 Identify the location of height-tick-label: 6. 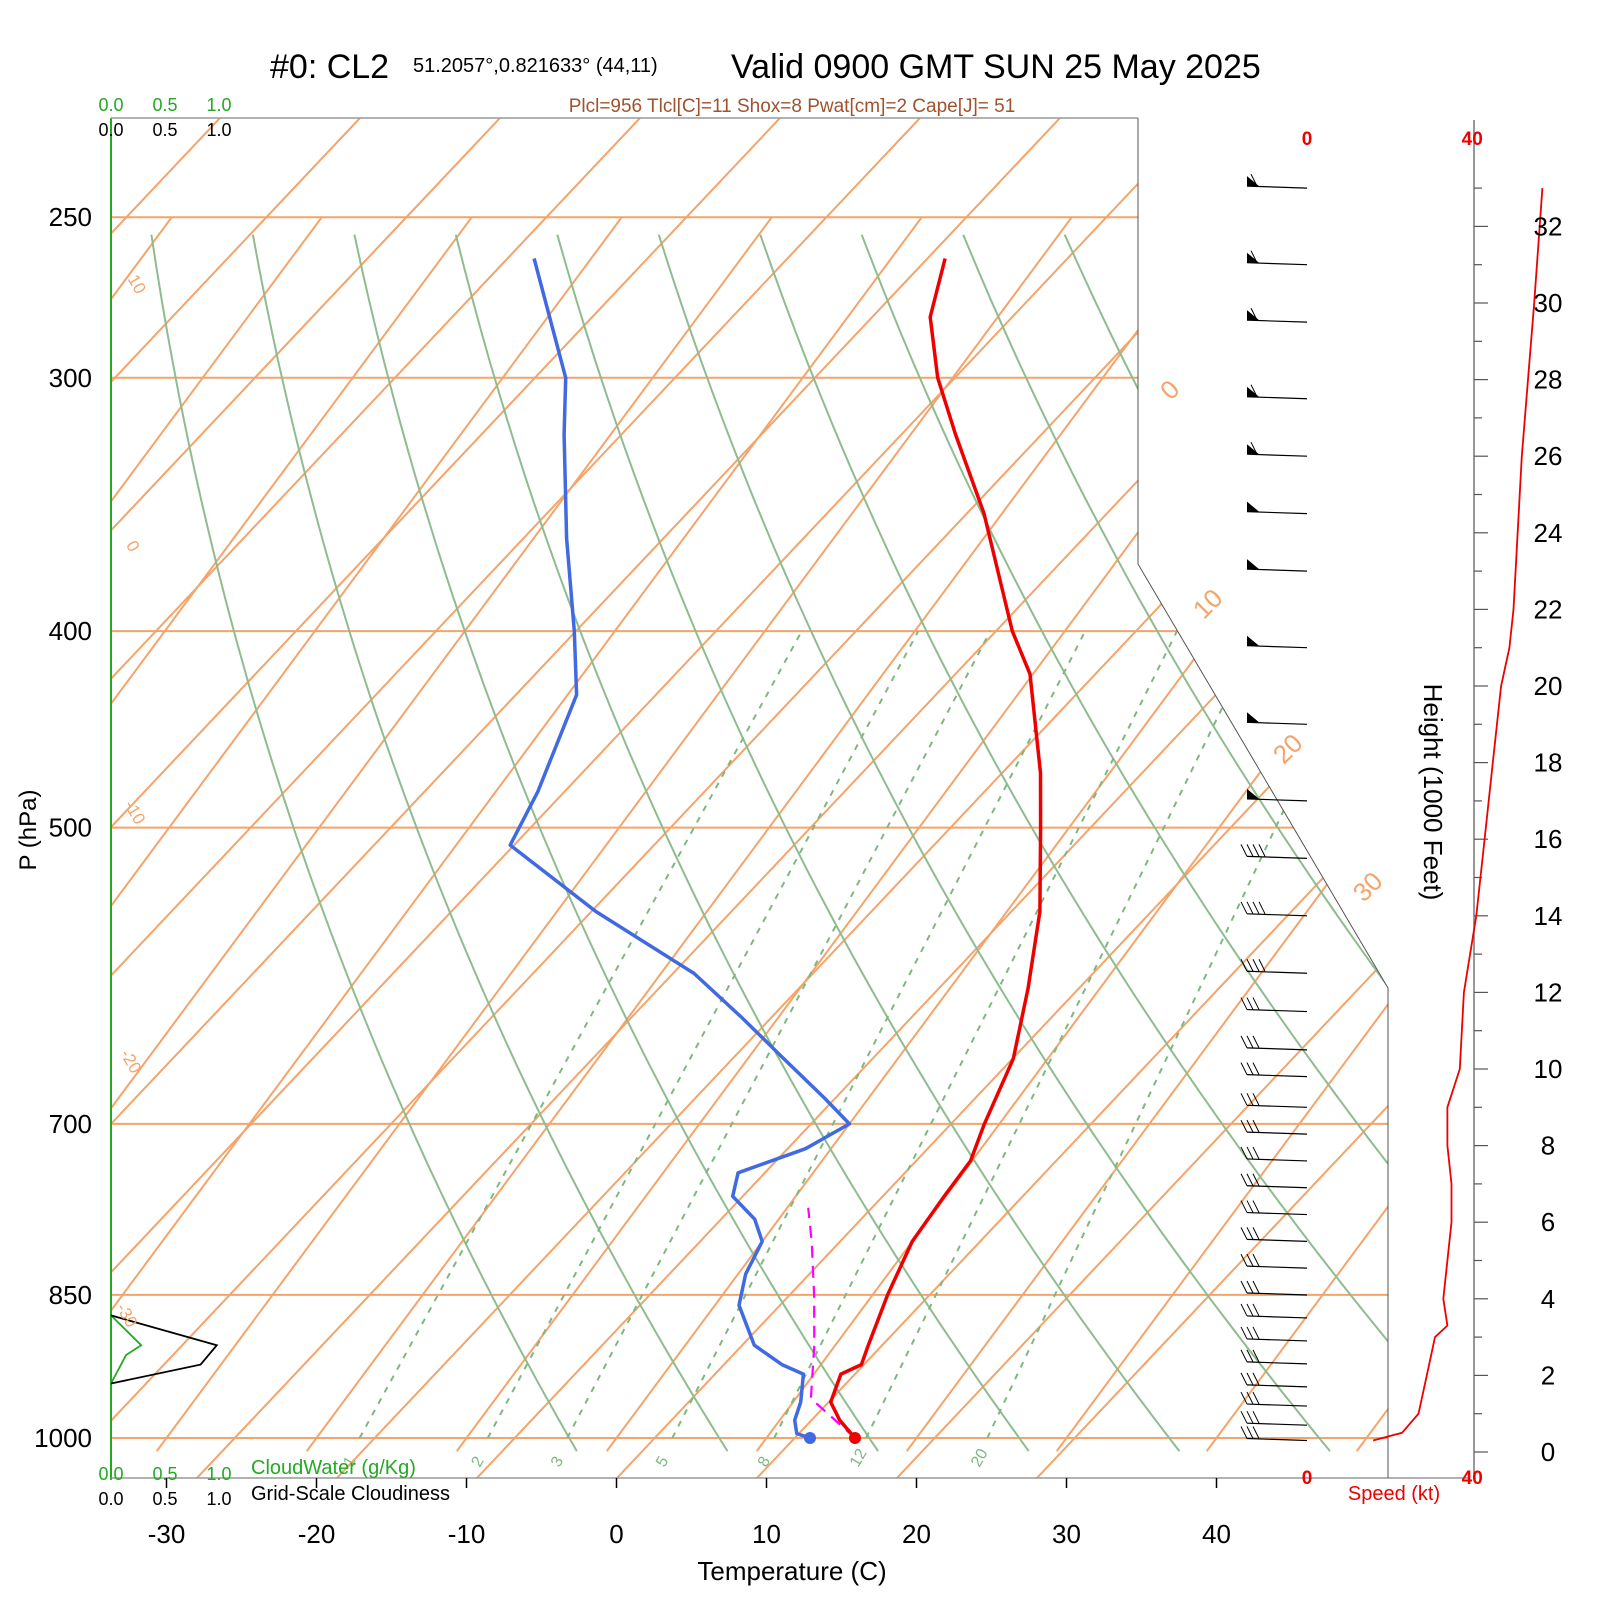
(1548, 1222).